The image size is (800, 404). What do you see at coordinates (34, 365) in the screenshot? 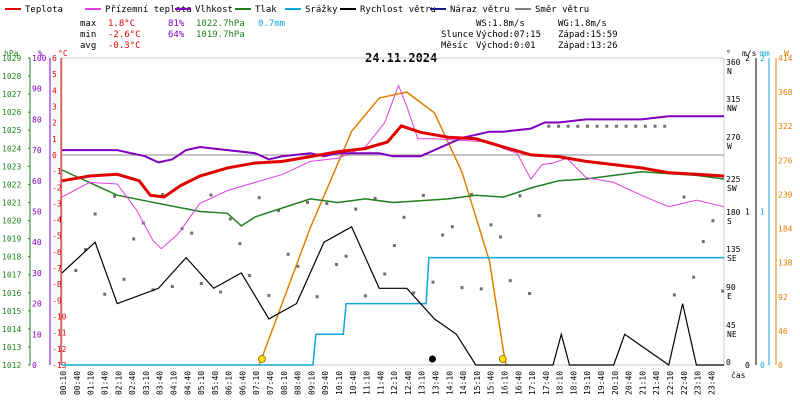
I see `humidity-tick: 0` at bounding box center [34, 365].